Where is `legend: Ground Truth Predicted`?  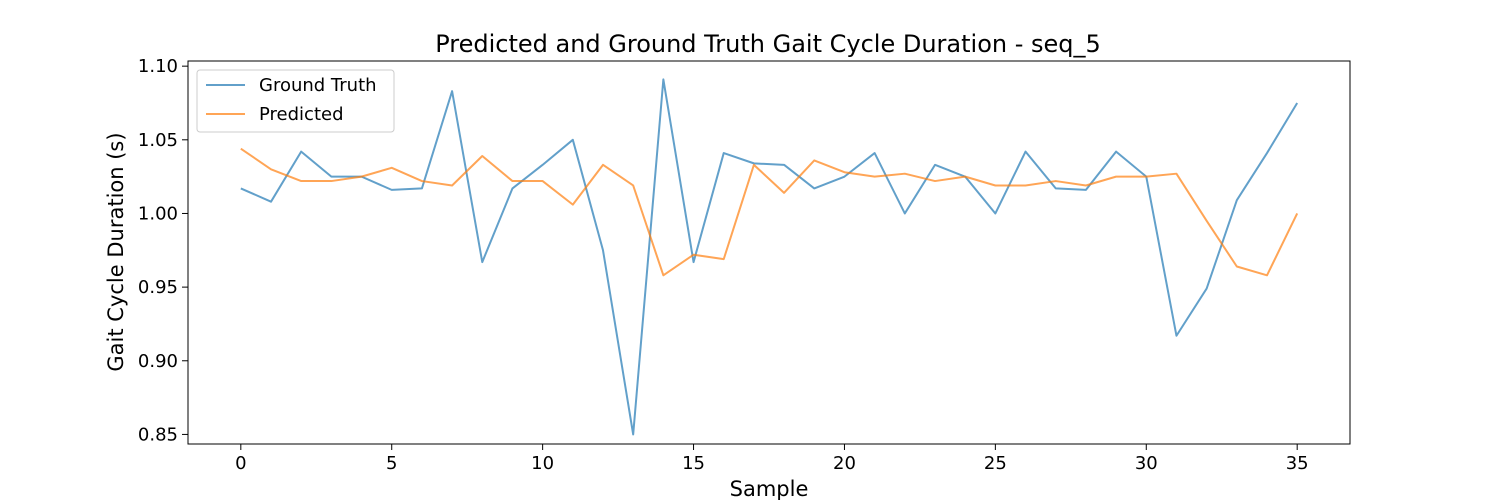
legend: Ground Truth Predicted is located at coordinates (295, 101).